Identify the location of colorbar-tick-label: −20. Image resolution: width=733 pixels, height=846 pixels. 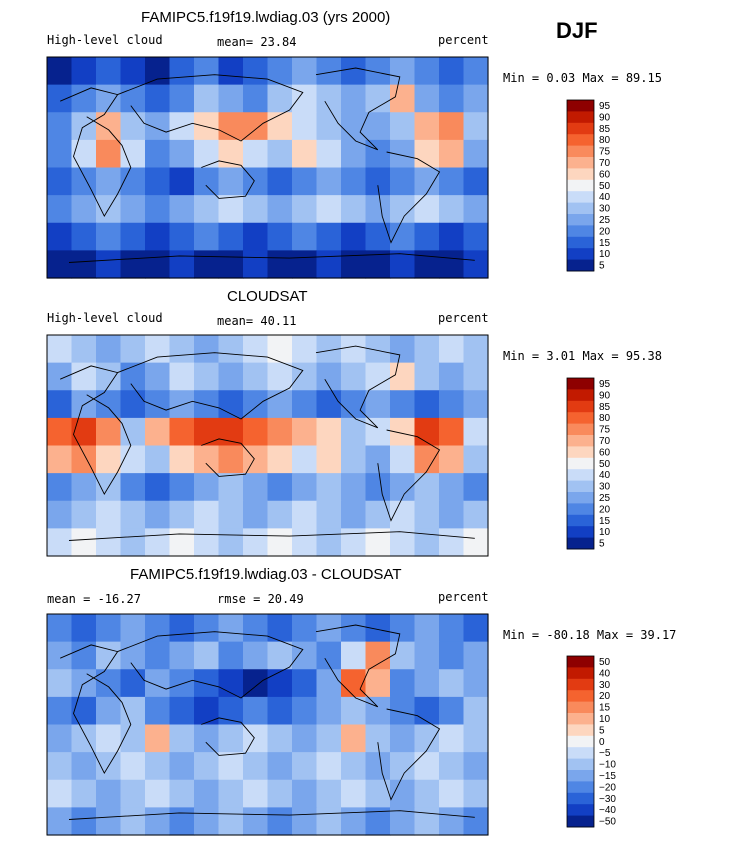
(607, 787).